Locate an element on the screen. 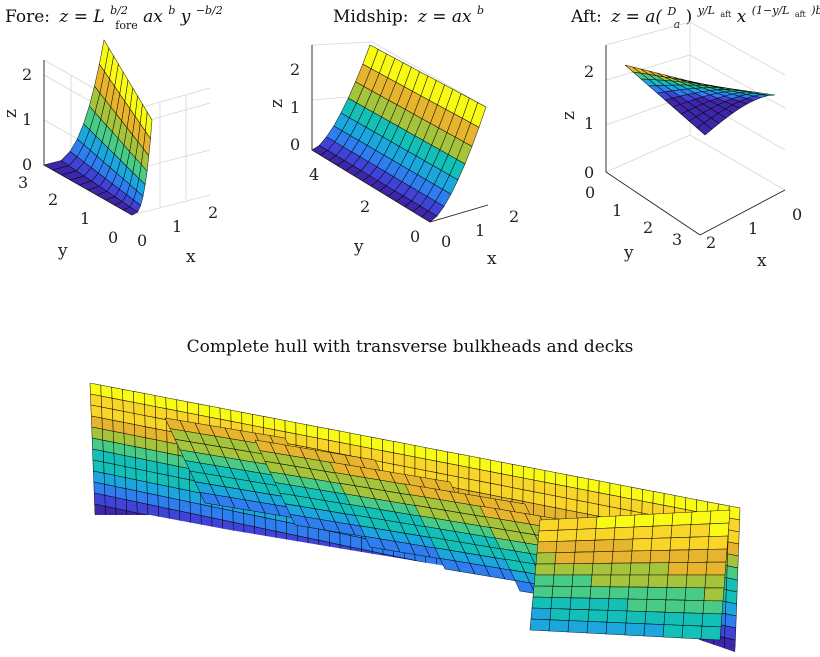  fore-title: Fore: z = L b/2 fore ax b y −b/2 is located at coordinates (114, 17).